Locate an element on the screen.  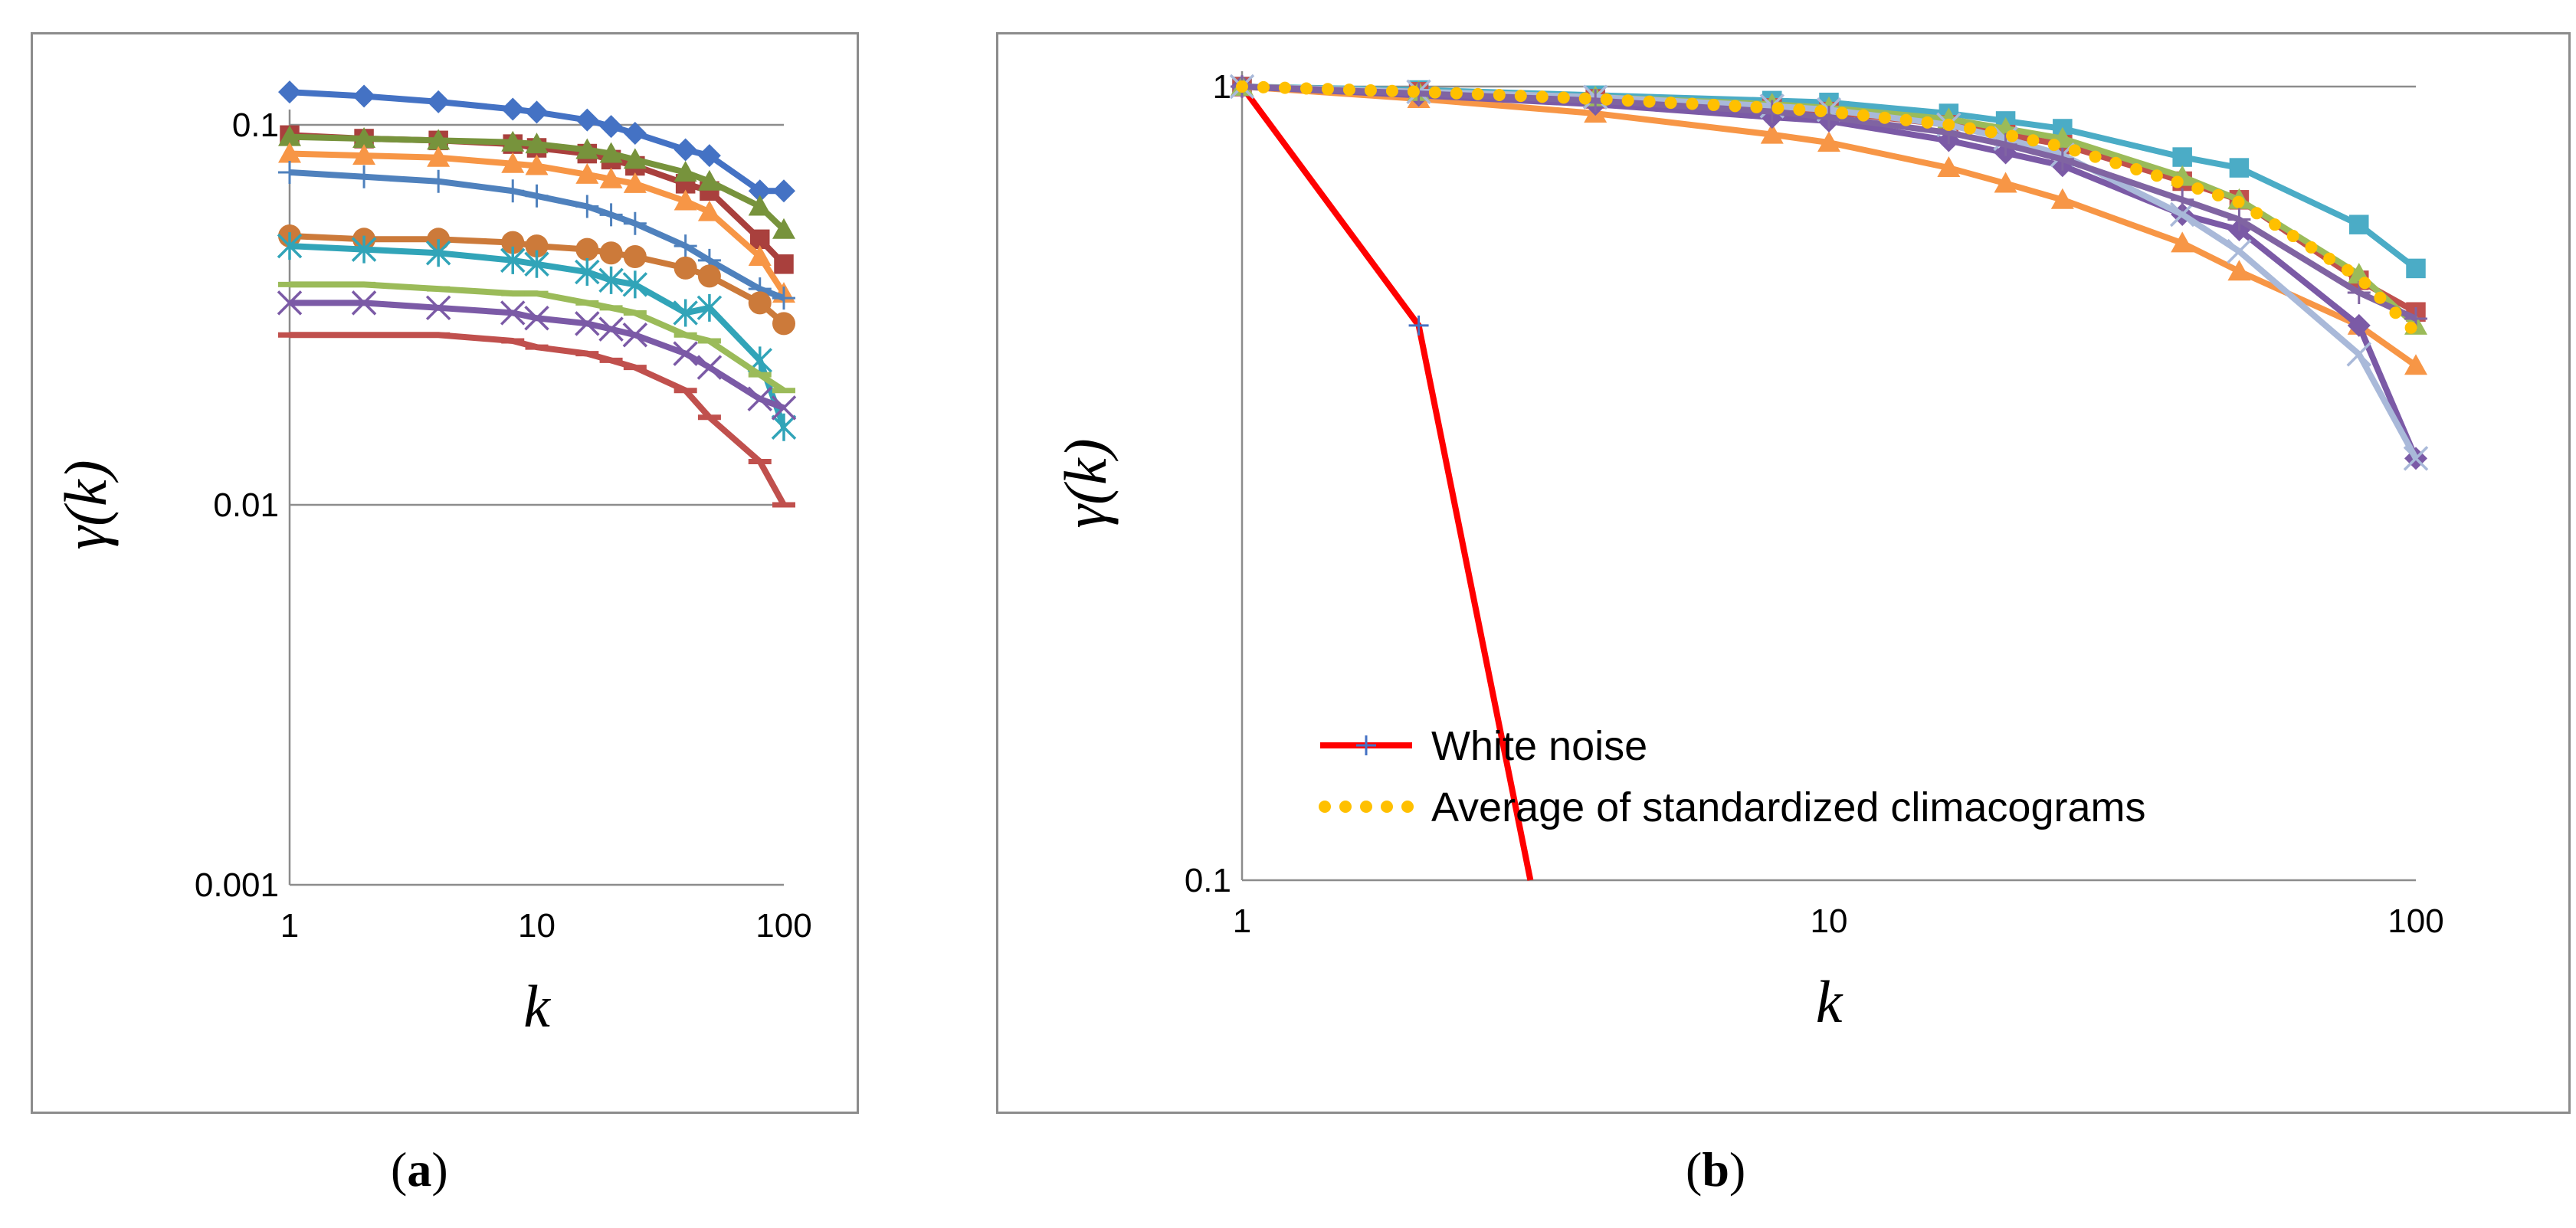
series-line-s9 is located at coordinates (537, 355).